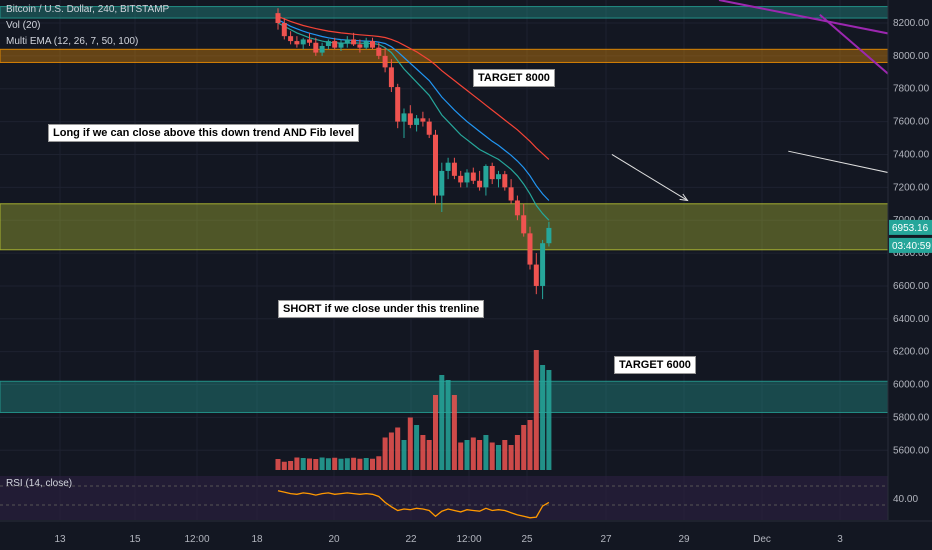 The image size is (932, 550). I want to click on time-tick-label: 18, so click(257, 539).